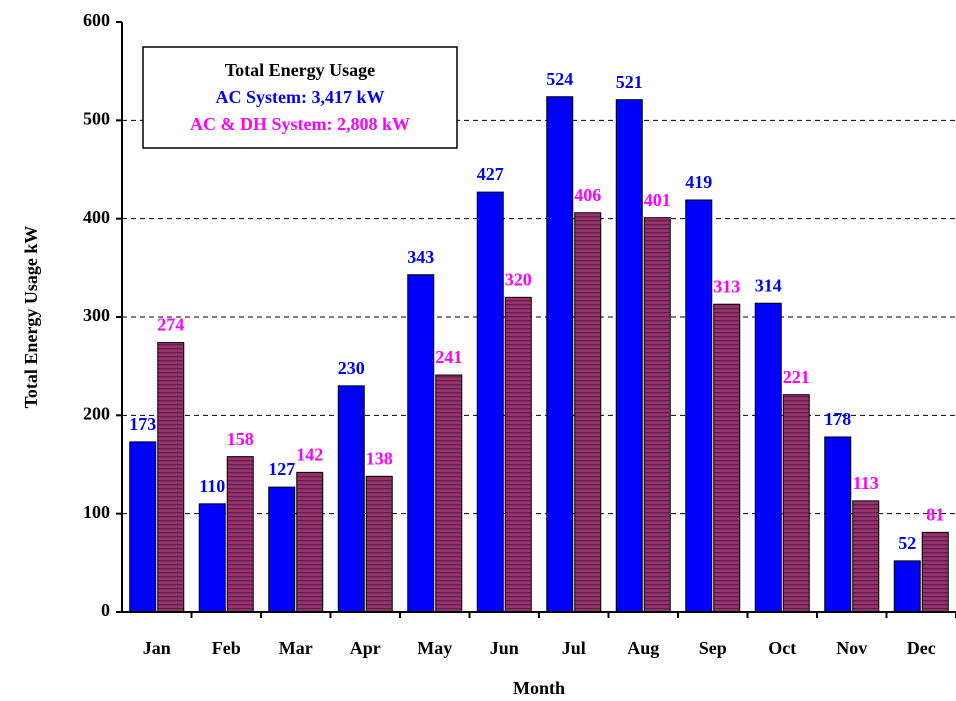 The width and height of the screenshot is (956, 701). Describe the element at coordinates (768, 285) in the screenshot. I see `data-label: 314` at that location.